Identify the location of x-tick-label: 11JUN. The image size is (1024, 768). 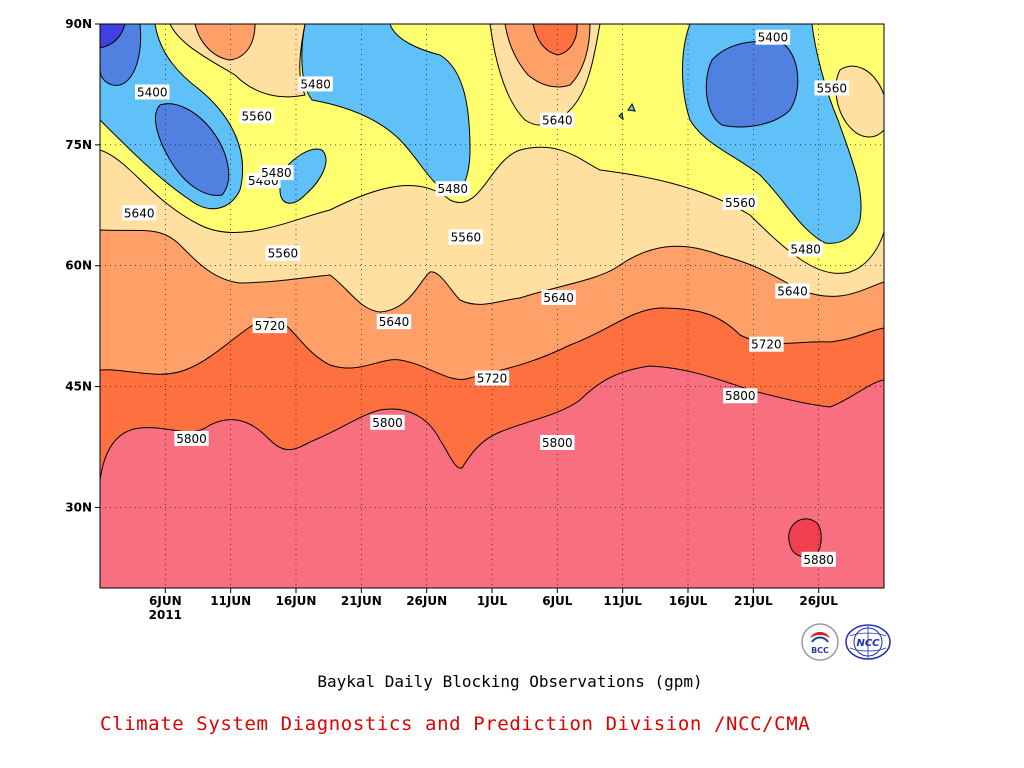
(230, 601).